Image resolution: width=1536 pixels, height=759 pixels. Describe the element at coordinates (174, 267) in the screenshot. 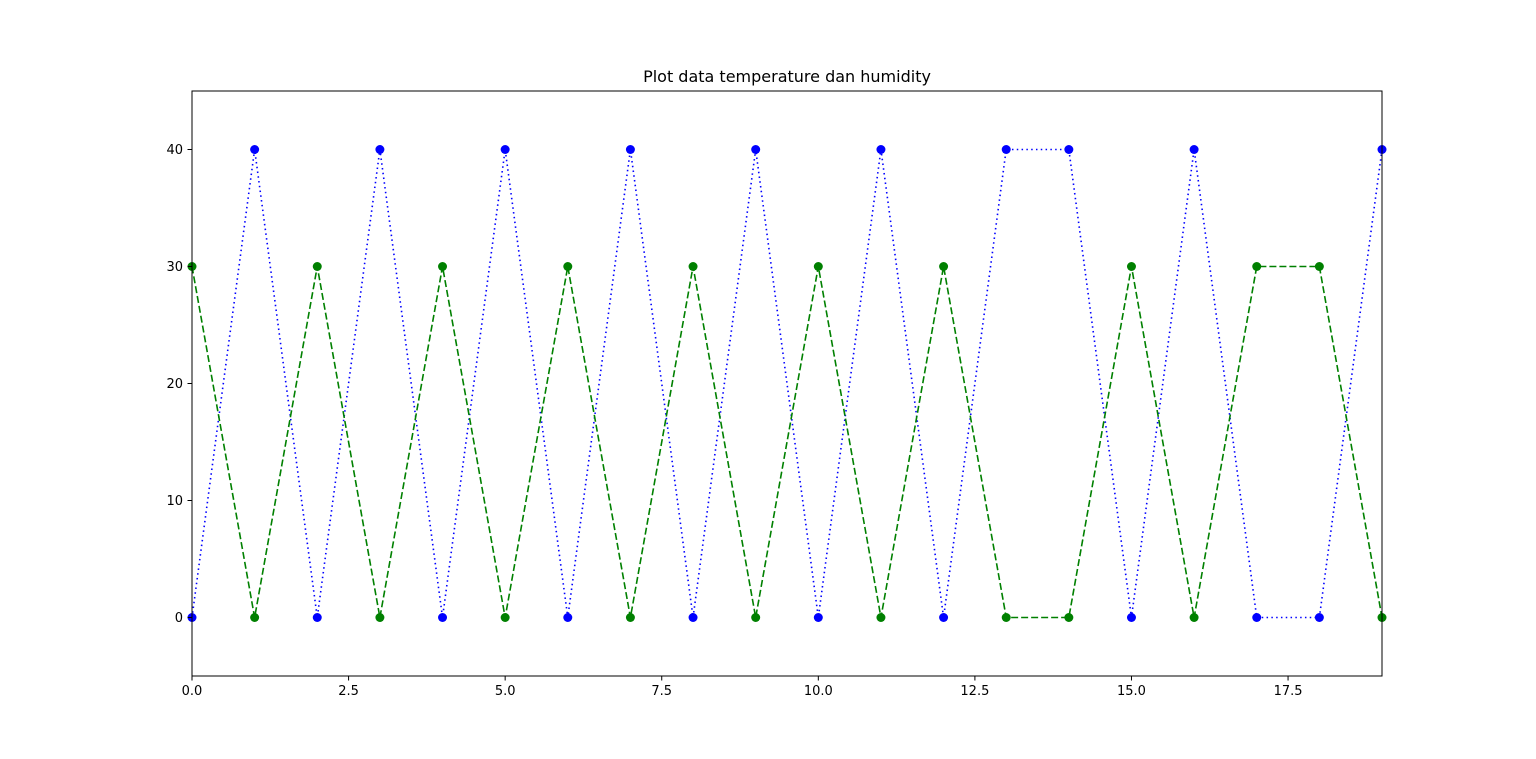

I see `y-tick-label: 30` at that location.